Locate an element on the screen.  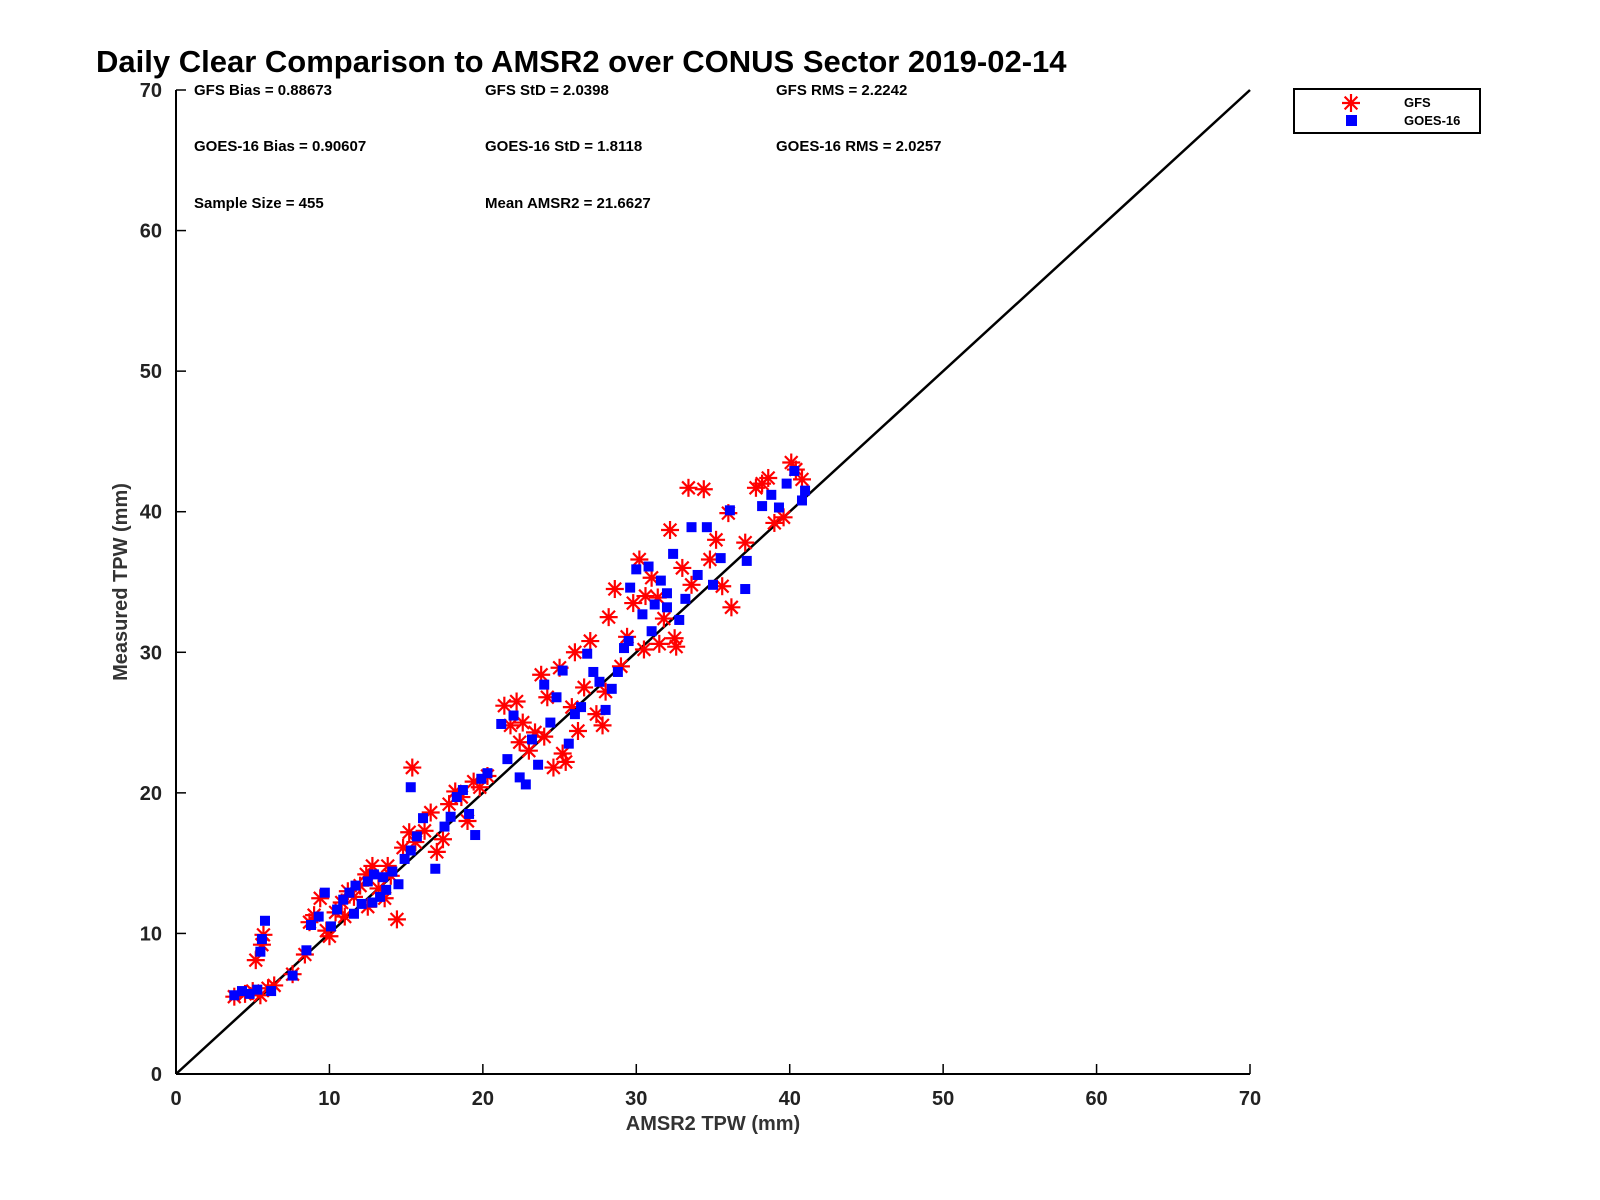
mean-amsr2-text: Mean AMSR2 = 21.6627 is located at coordinates (568, 203).